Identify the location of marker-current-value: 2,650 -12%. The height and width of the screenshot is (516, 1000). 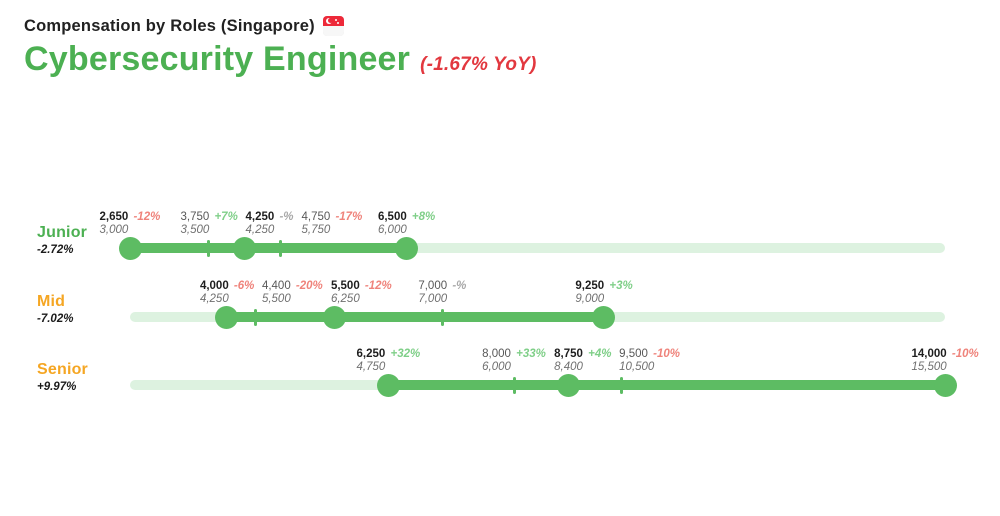
(130, 217).